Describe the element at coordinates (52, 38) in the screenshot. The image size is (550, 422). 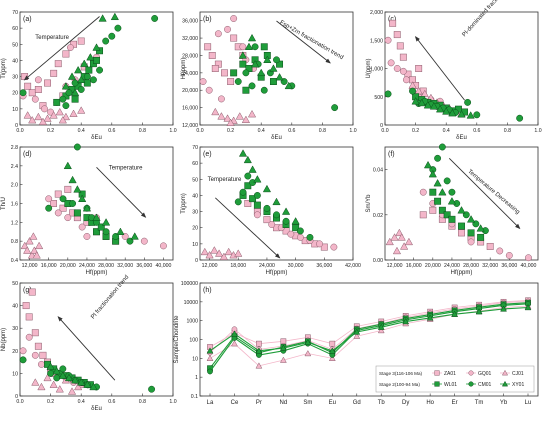
I see `trend-annotation: Temperature` at that location.